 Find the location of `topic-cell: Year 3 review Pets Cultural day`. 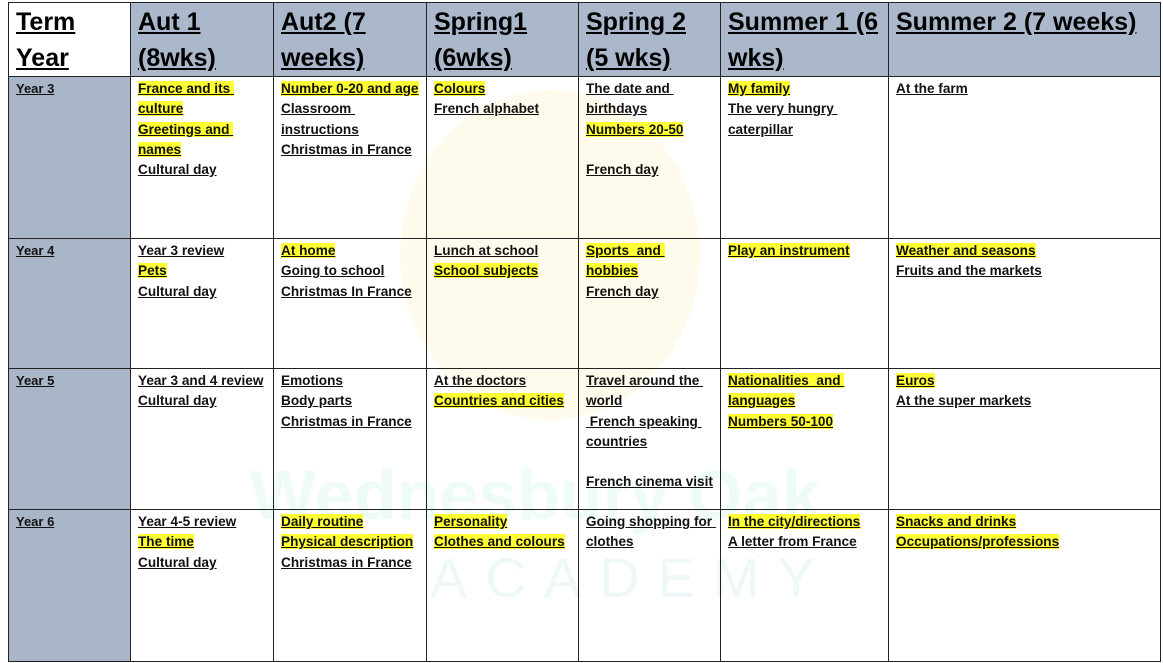

topic-cell: Year 3 review Pets Cultural day is located at coordinates (202, 303).